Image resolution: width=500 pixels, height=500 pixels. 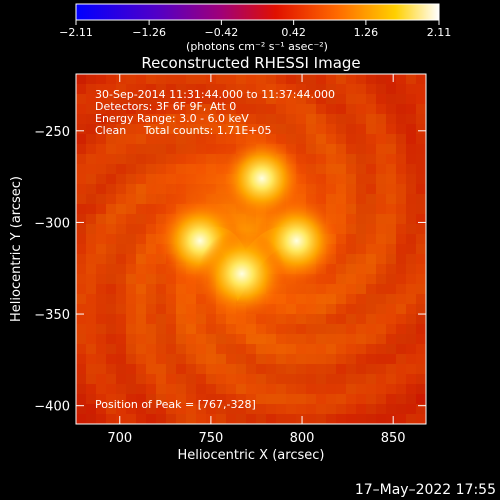 What do you see at coordinates (149, 32) in the screenshot?
I see `colorbar-tick-label: −1.26` at bounding box center [149, 32].